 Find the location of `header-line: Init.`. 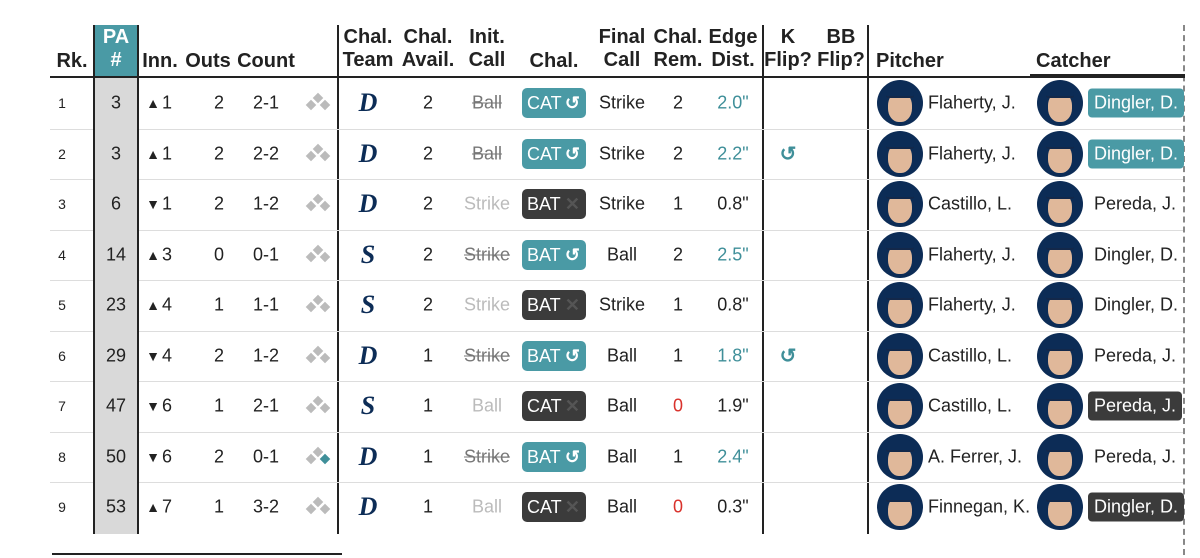

header-line: Init. is located at coordinates (487, 37).